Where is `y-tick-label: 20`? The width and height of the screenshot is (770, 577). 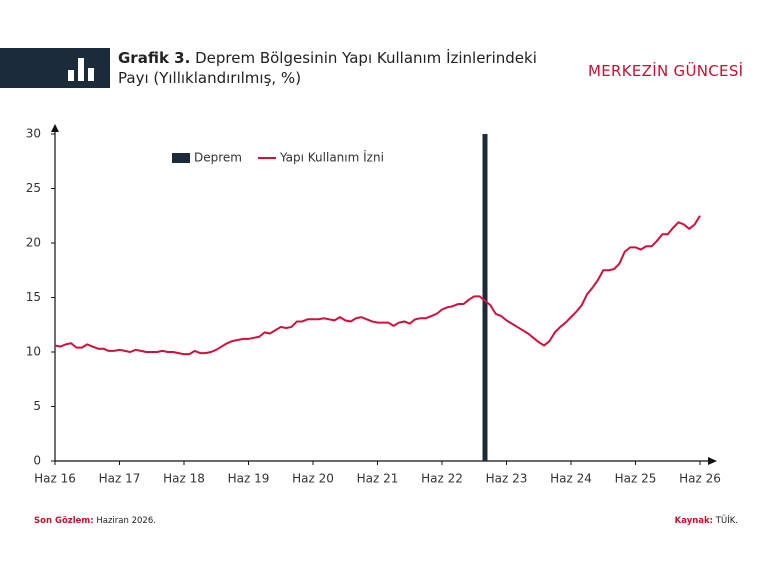 y-tick-label: 20 is located at coordinates (33, 243).